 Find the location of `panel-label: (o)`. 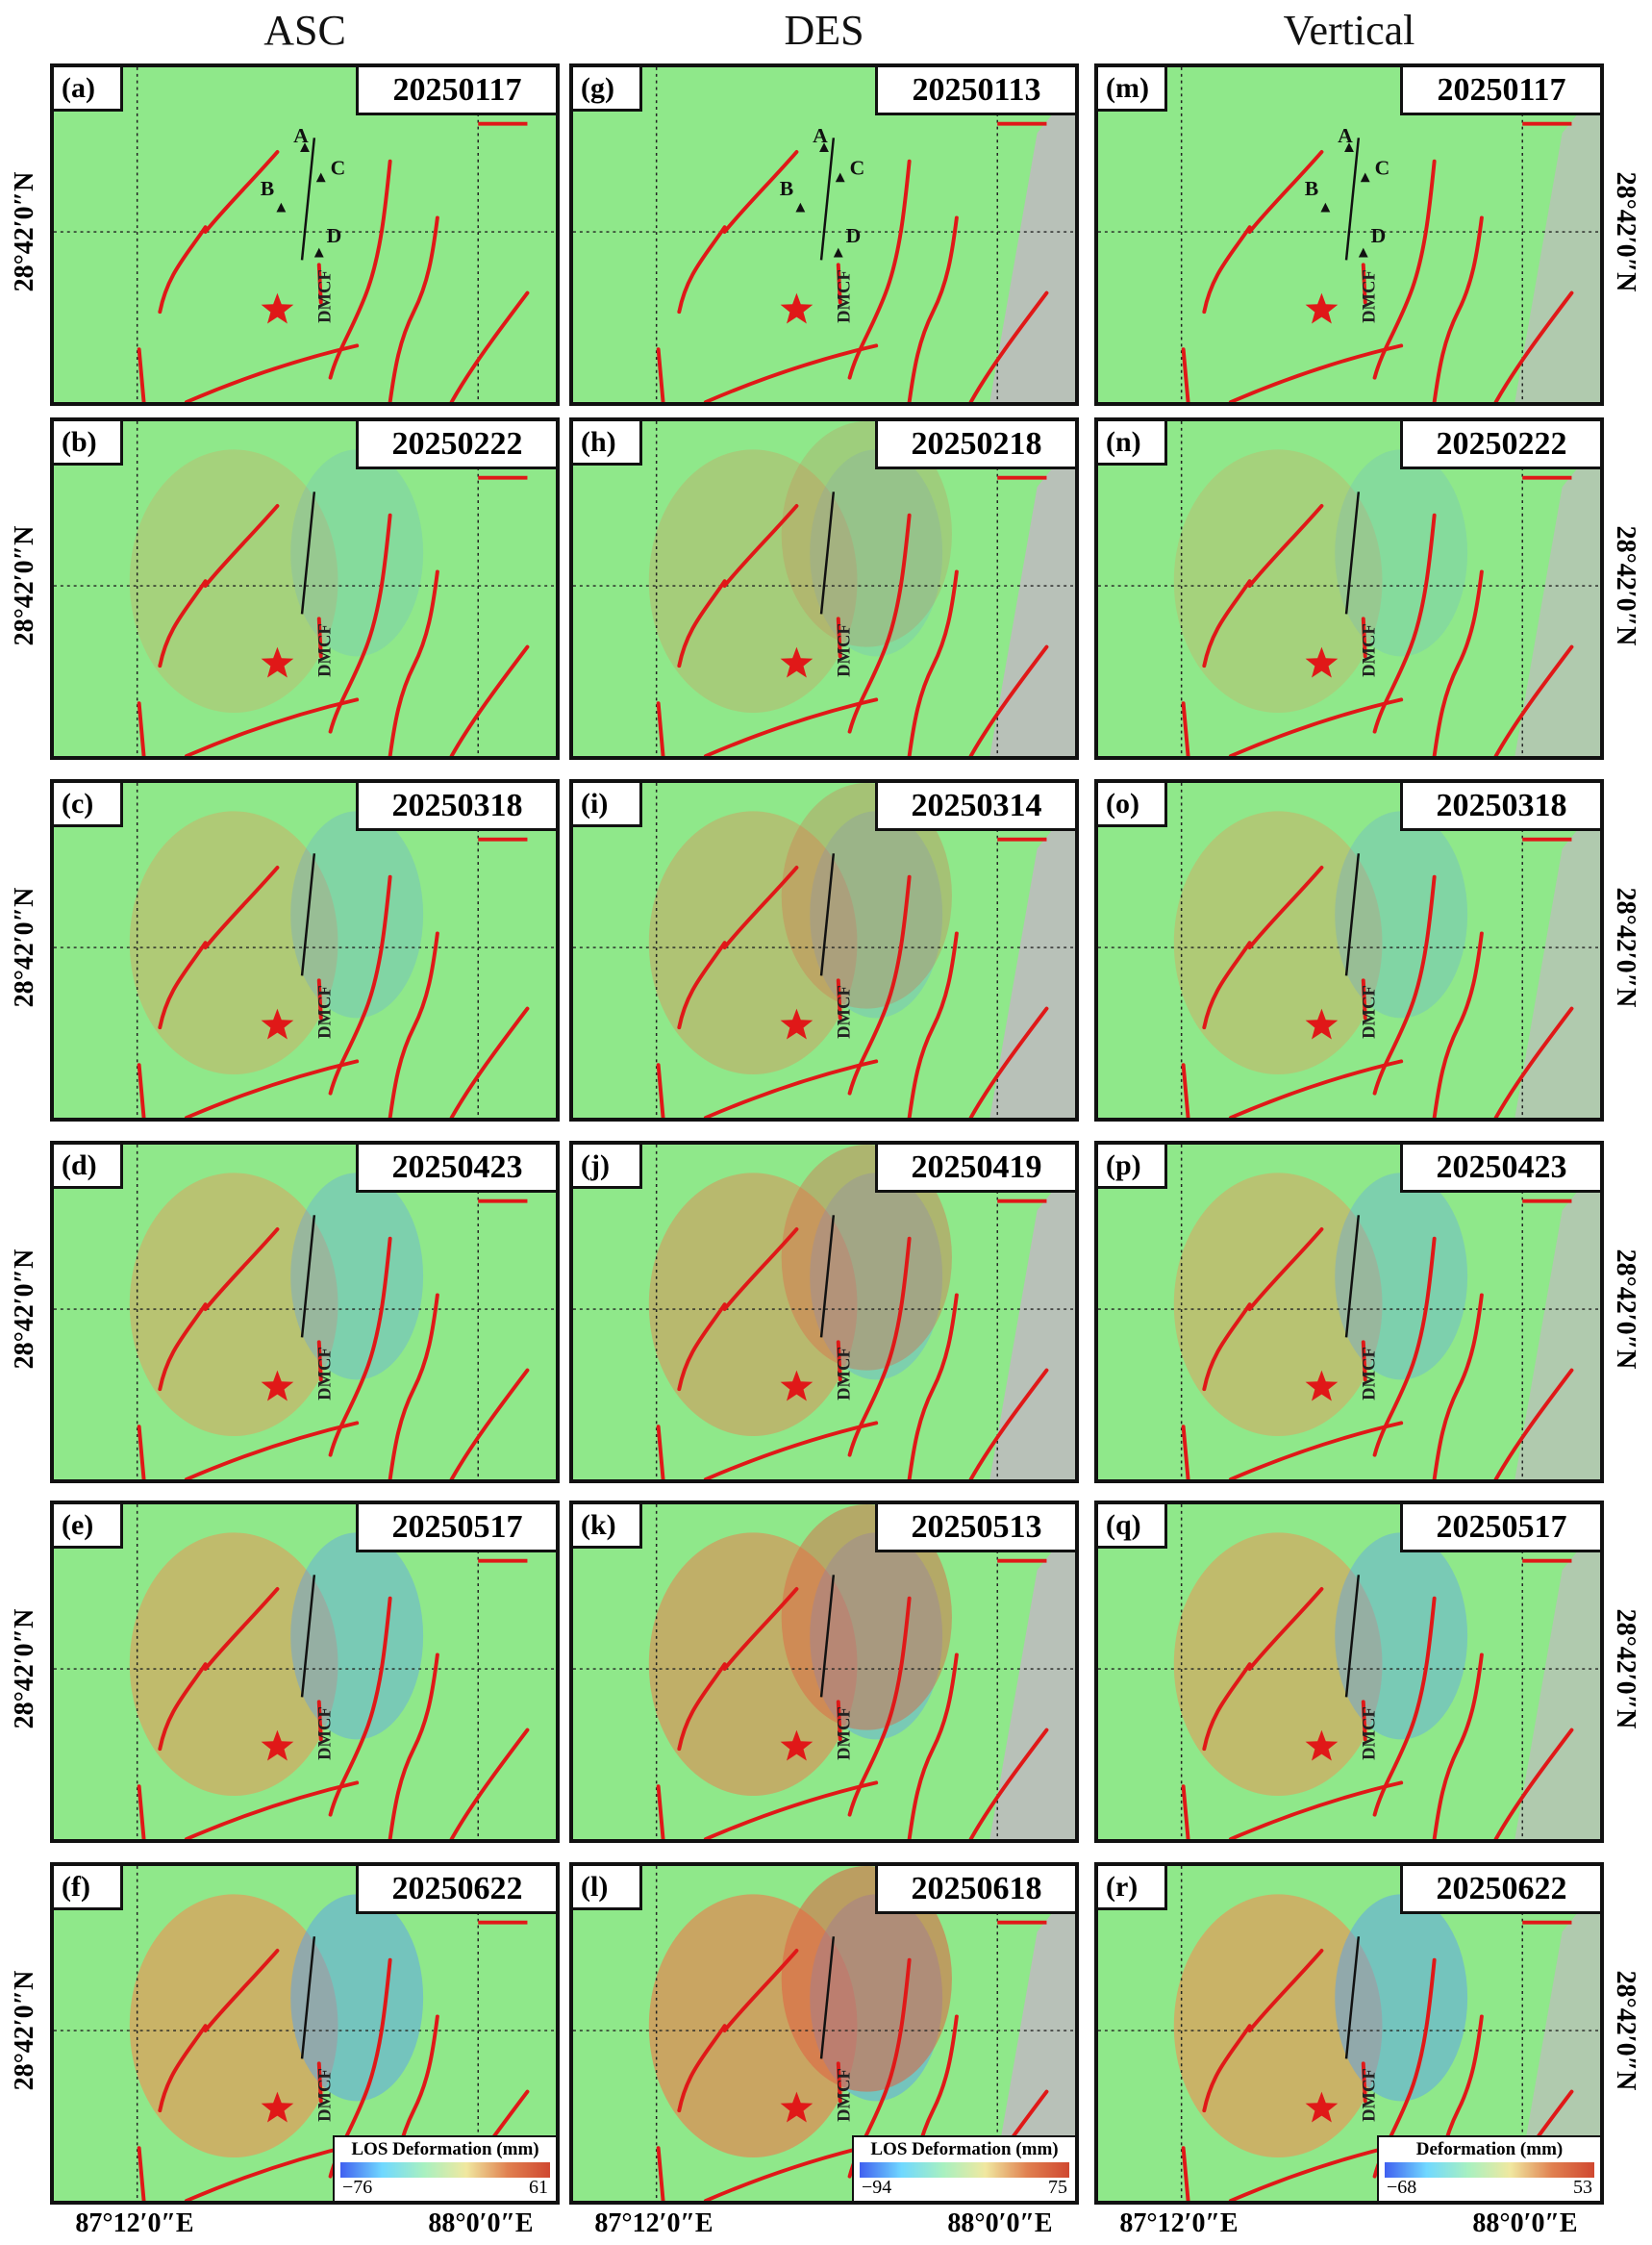

panel-label: (o) is located at coordinates (1133, 805).